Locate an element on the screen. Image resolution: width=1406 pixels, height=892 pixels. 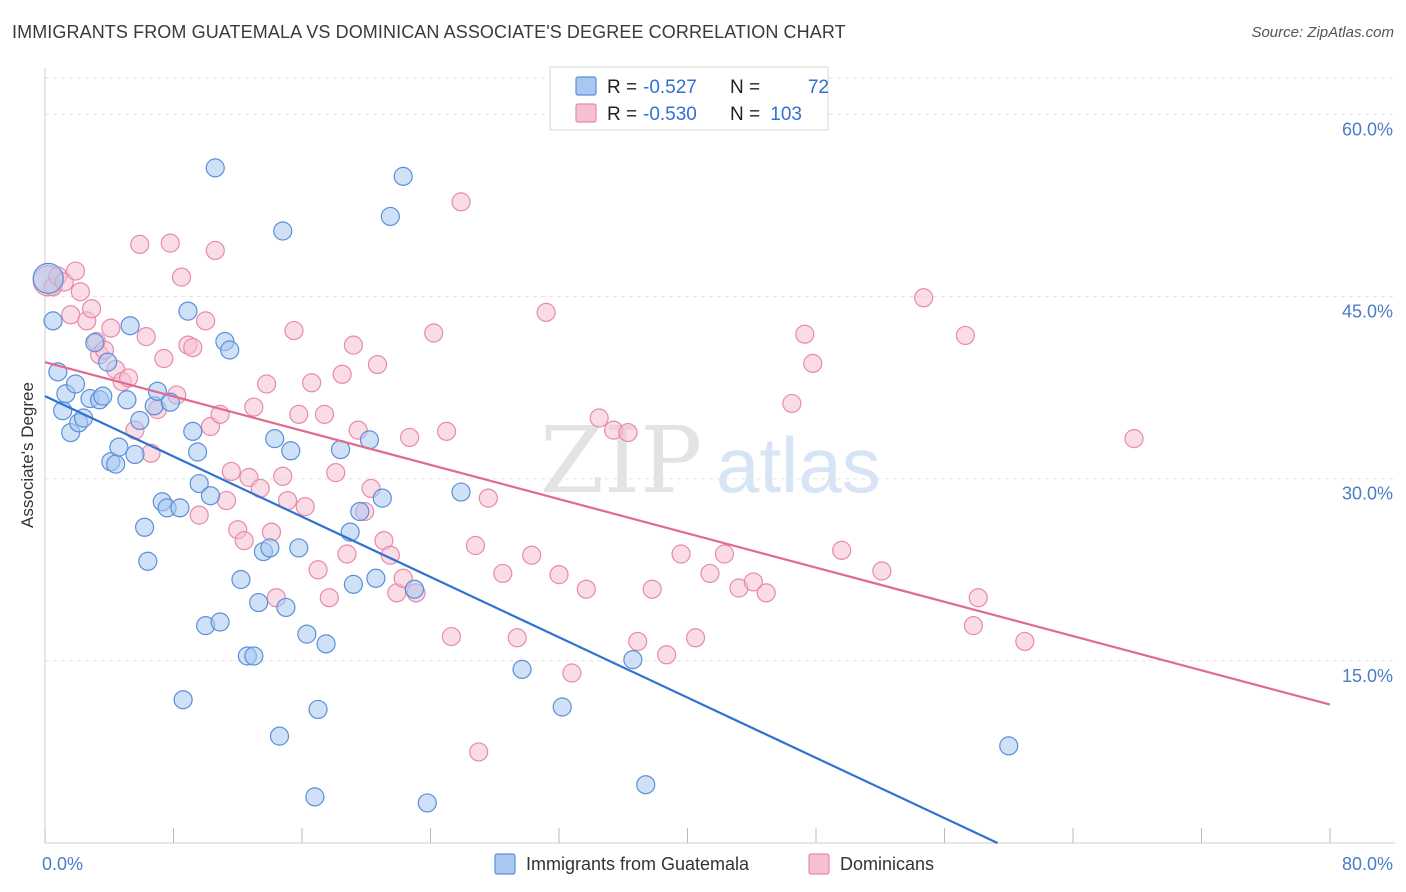
source-label: Source: ZipAtlas.com is located at coordinates (1322, 32).